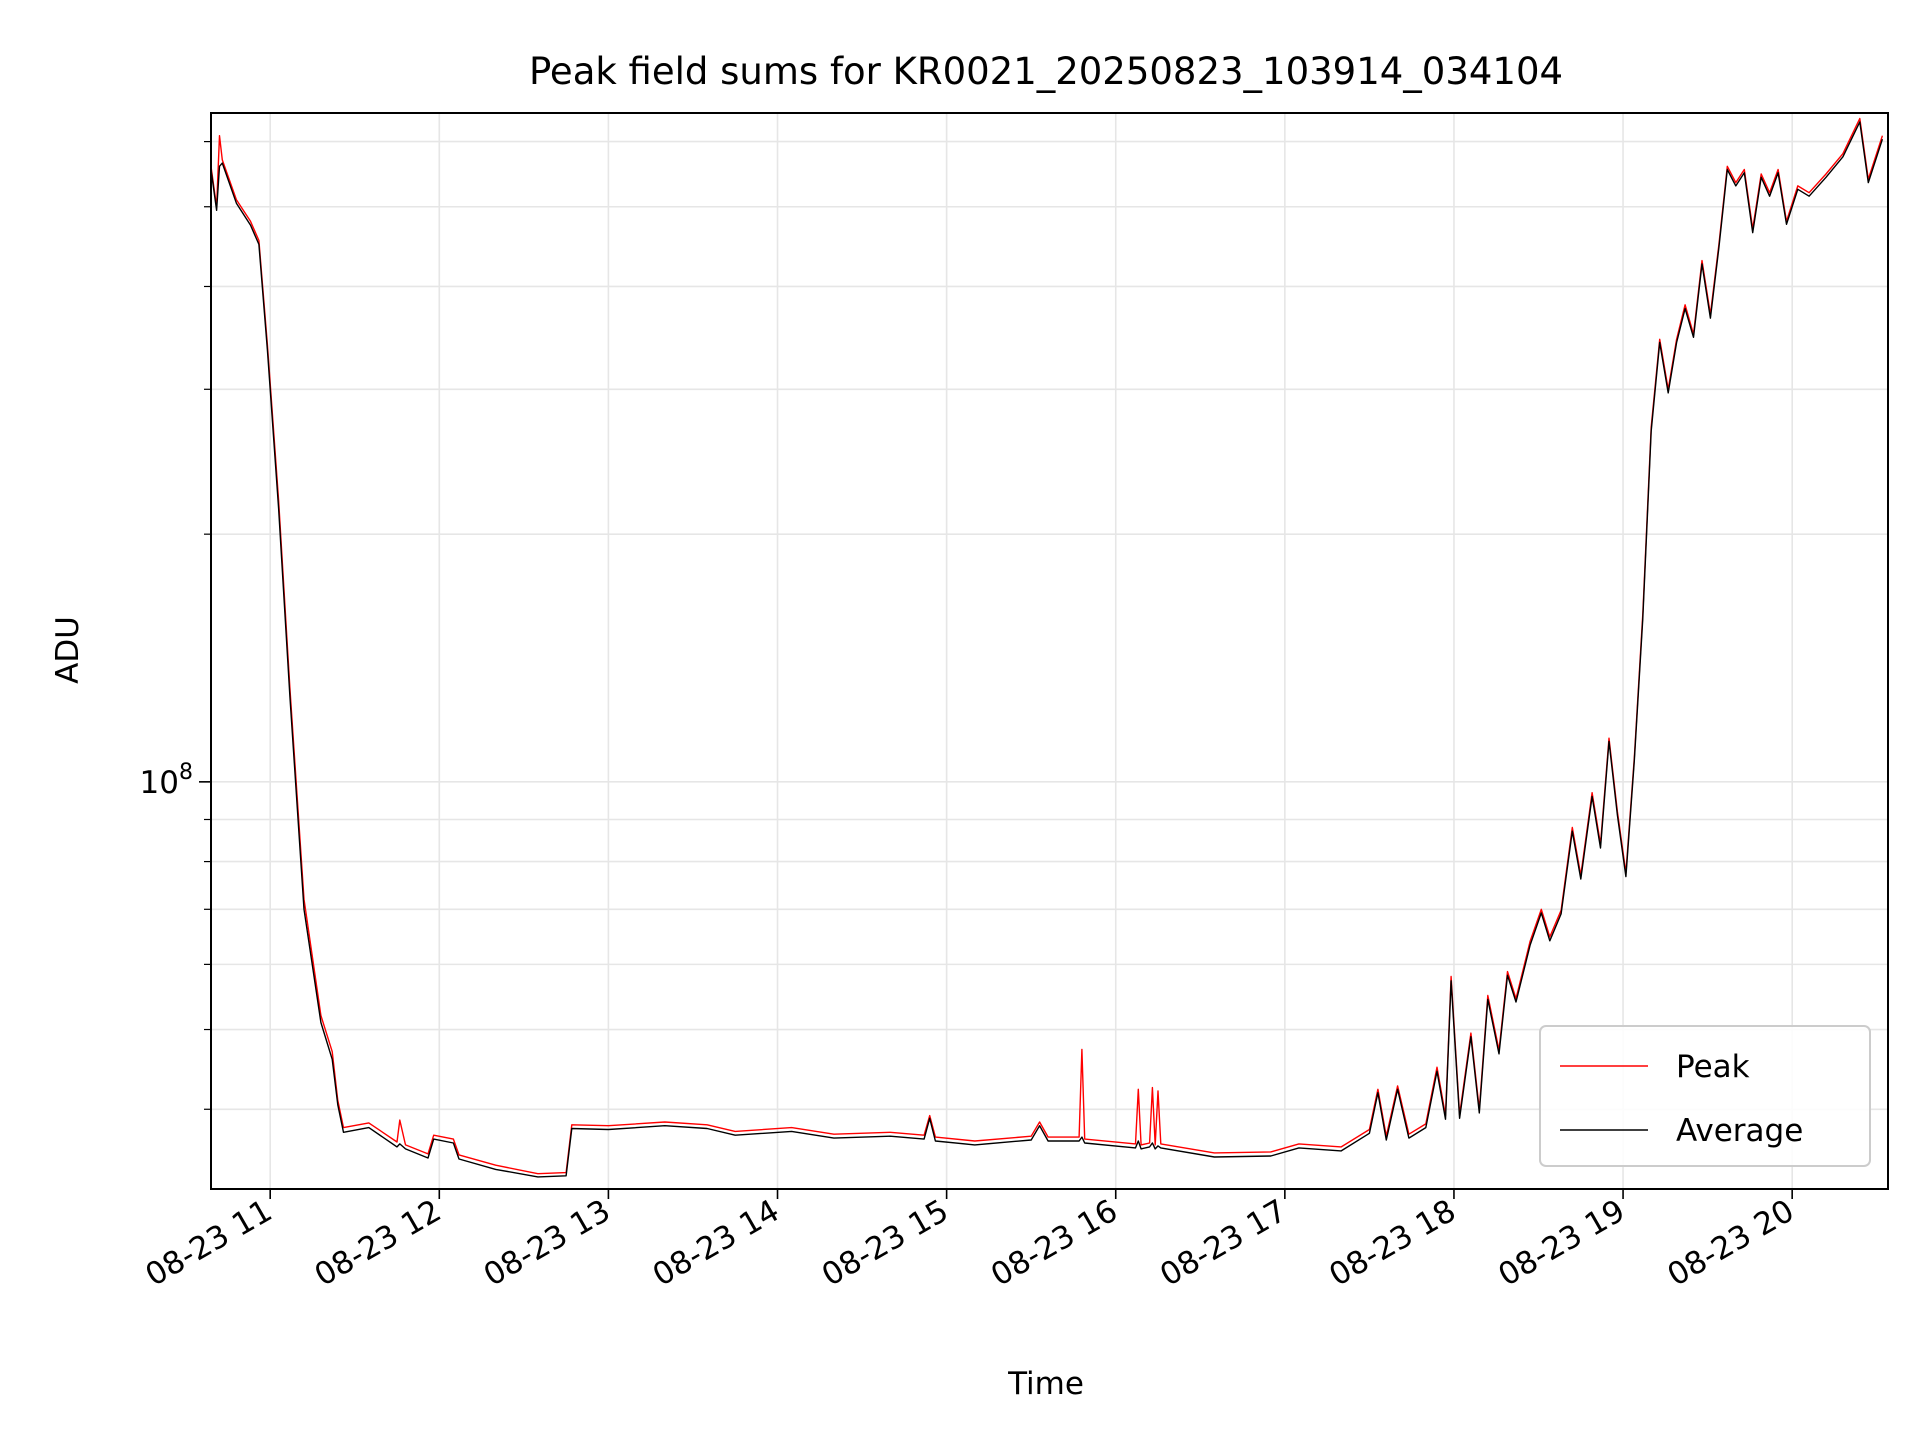 This screenshot has height=1440, width=1920. What do you see at coordinates (166, 780) in the screenshot?
I see `y-tick-label: 108` at bounding box center [166, 780].